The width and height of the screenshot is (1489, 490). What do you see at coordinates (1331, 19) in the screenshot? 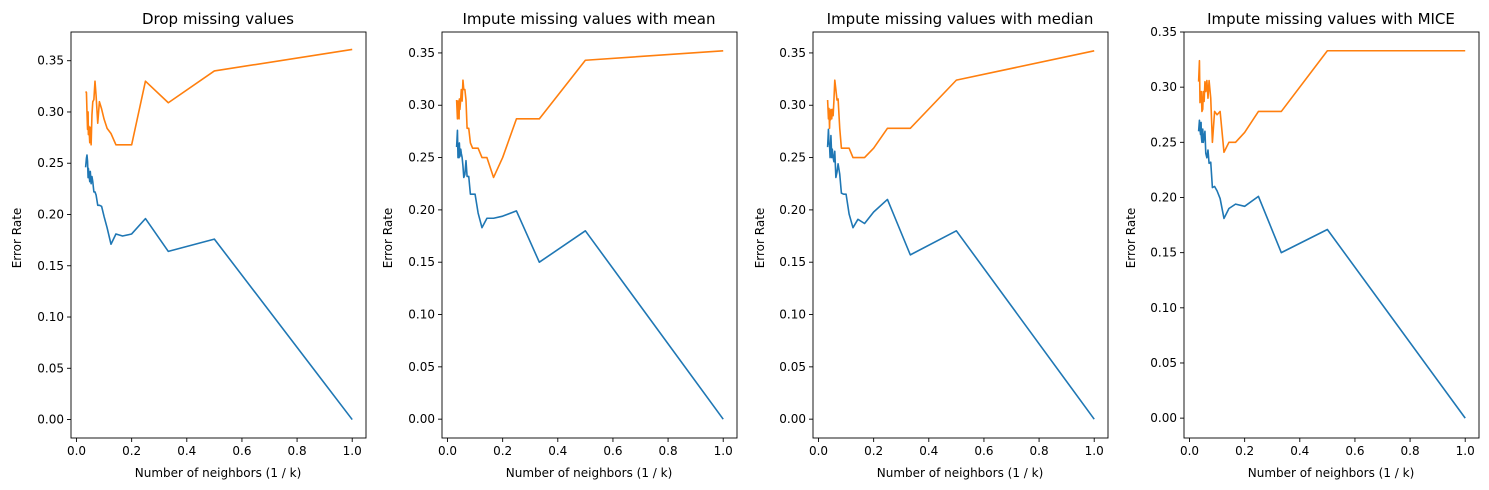
I see `chart-title: Impute missing values with MICE` at bounding box center [1331, 19].